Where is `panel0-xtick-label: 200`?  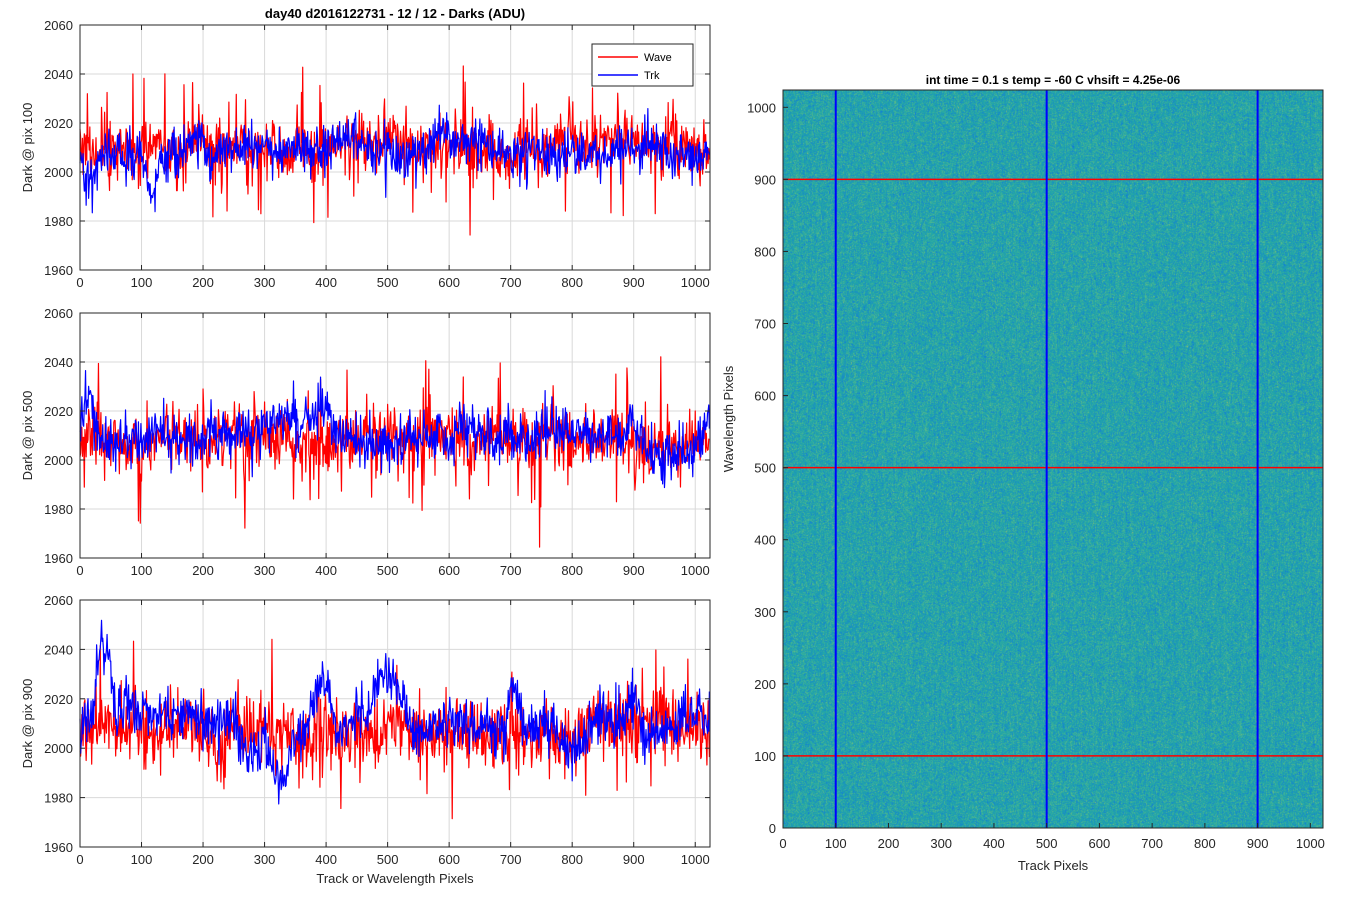
panel0-xtick-label: 200 is located at coordinates (203, 282).